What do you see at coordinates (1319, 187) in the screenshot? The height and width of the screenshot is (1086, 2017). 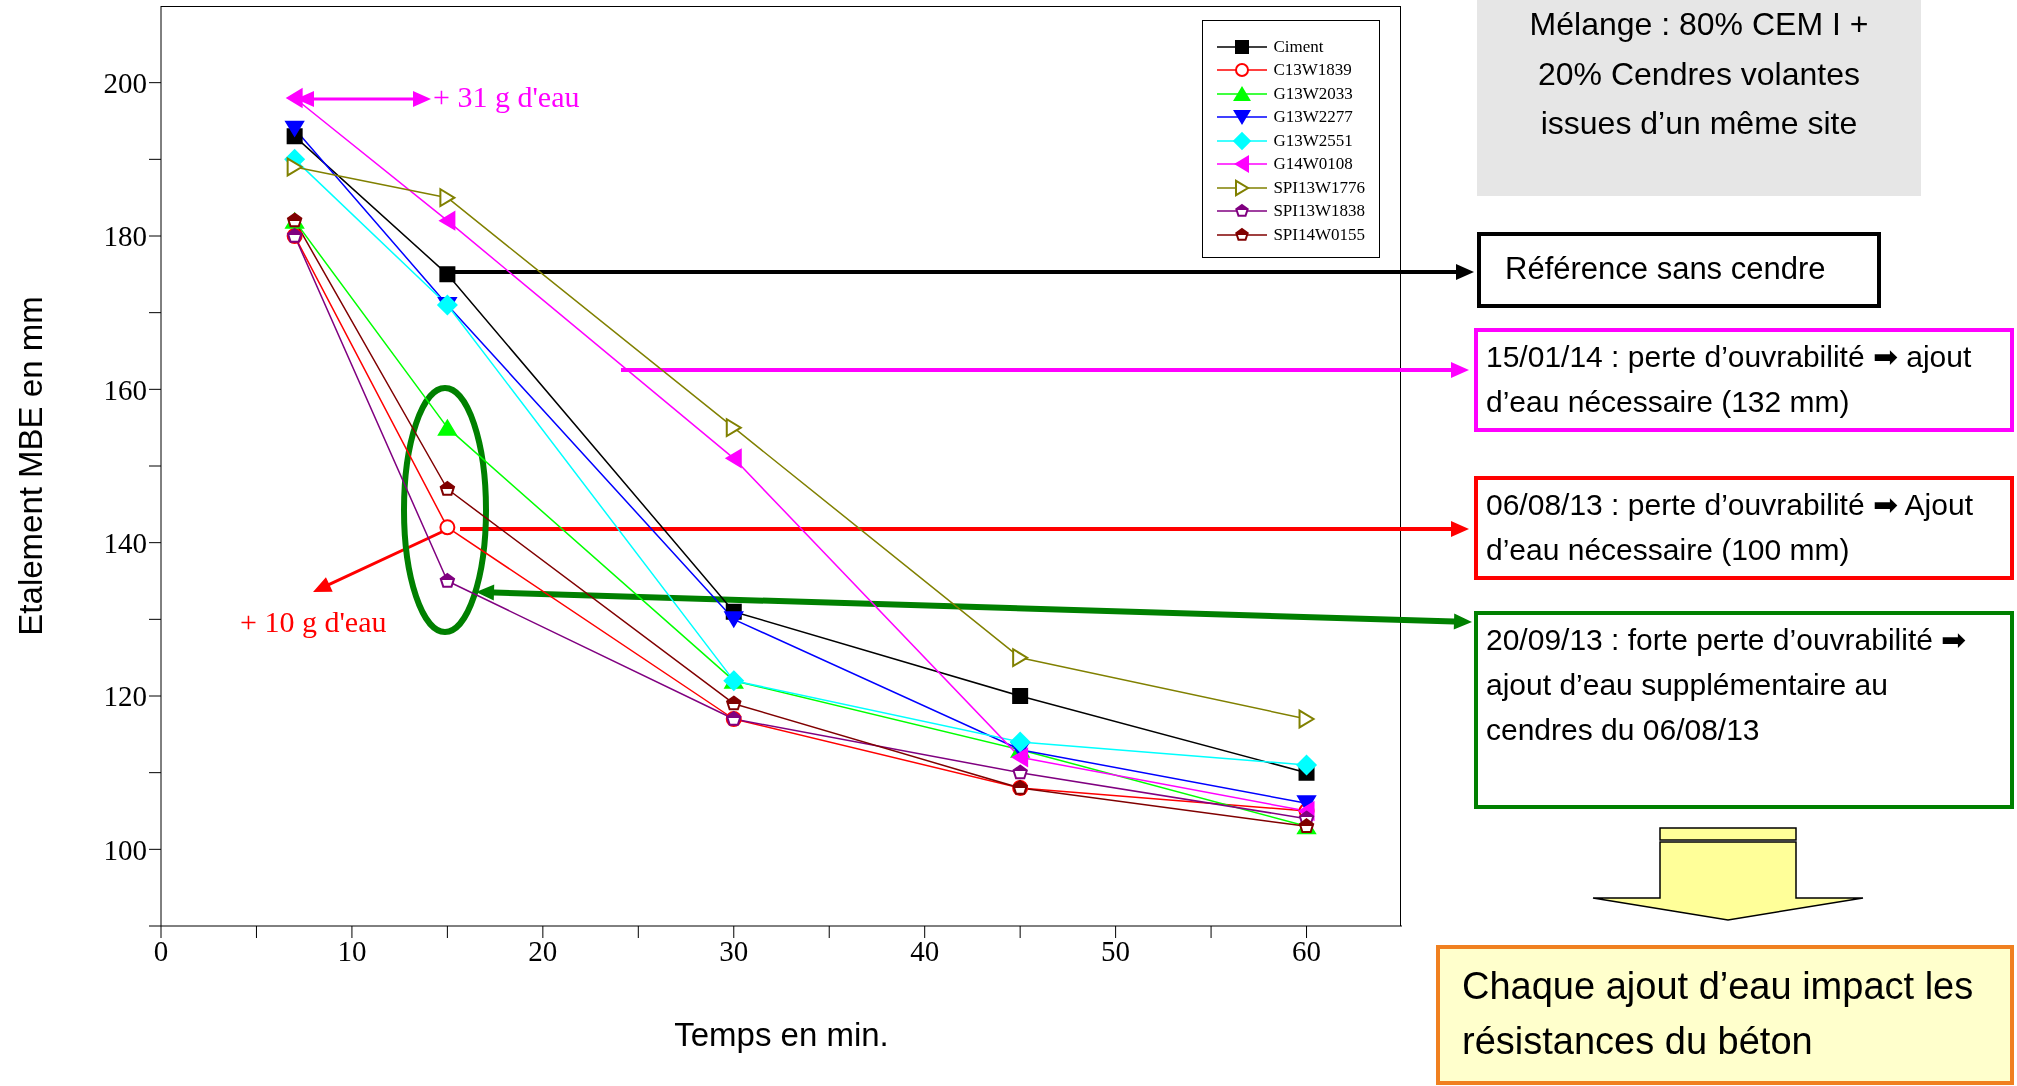 I see `legend-label: SPI13W1776` at bounding box center [1319, 187].